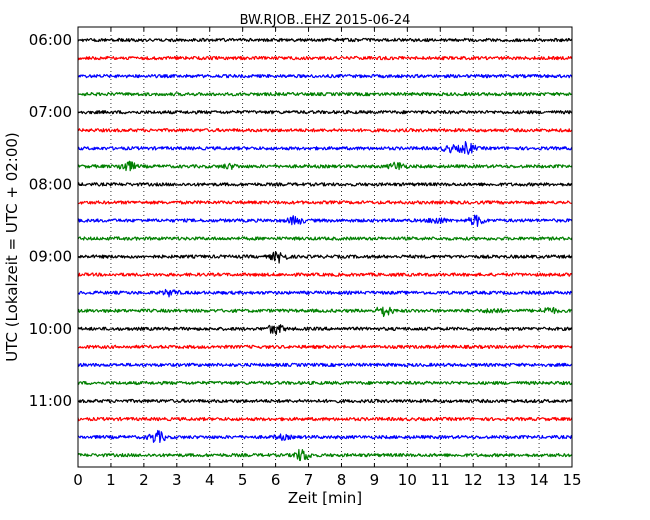 The width and height of the screenshot is (650, 520). Describe the element at coordinates (375, 480) in the screenshot. I see `x-tick-label: 9` at that location.